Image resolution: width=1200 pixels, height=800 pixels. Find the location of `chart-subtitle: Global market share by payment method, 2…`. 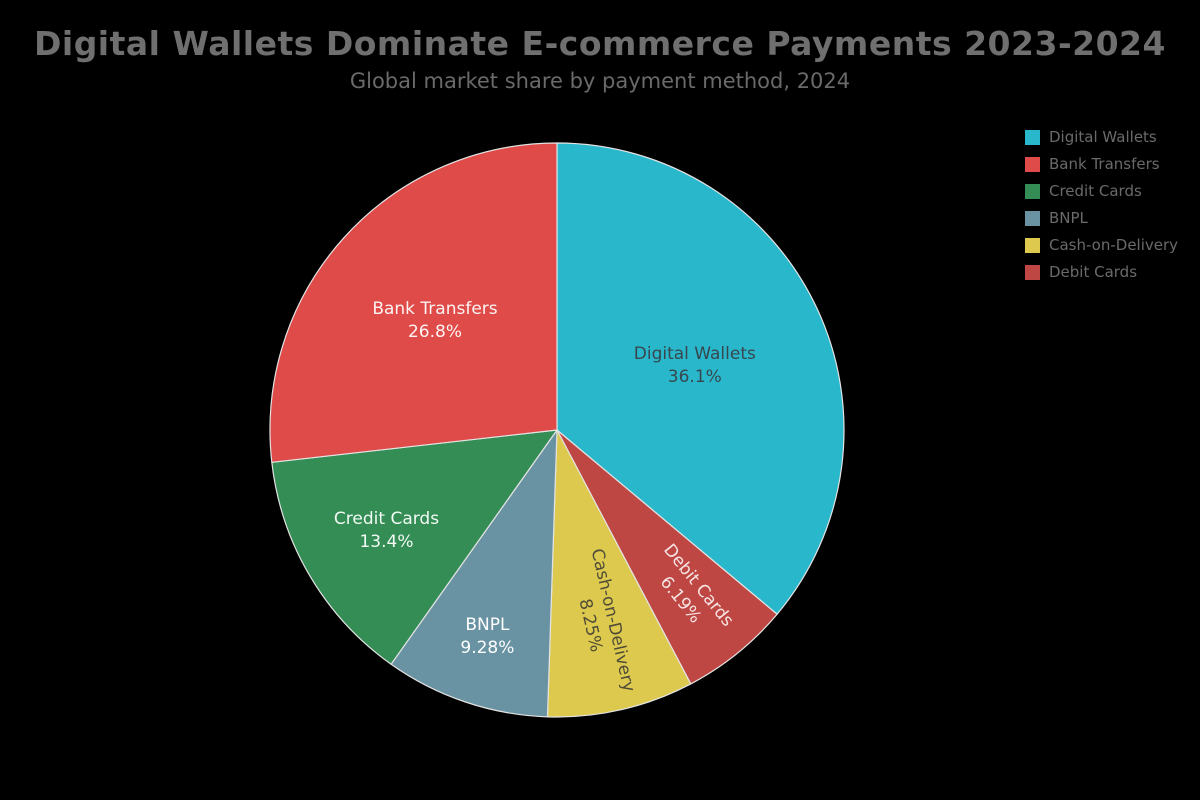

chart-subtitle: Global market share by payment method, 2… is located at coordinates (600, 81).